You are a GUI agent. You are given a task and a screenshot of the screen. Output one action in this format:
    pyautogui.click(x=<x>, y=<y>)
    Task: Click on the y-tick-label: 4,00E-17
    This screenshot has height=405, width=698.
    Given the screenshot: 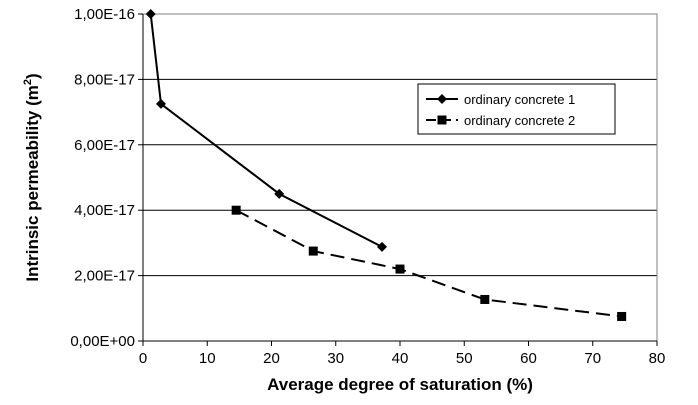 What is the action you would take?
    pyautogui.click(x=104, y=210)
    